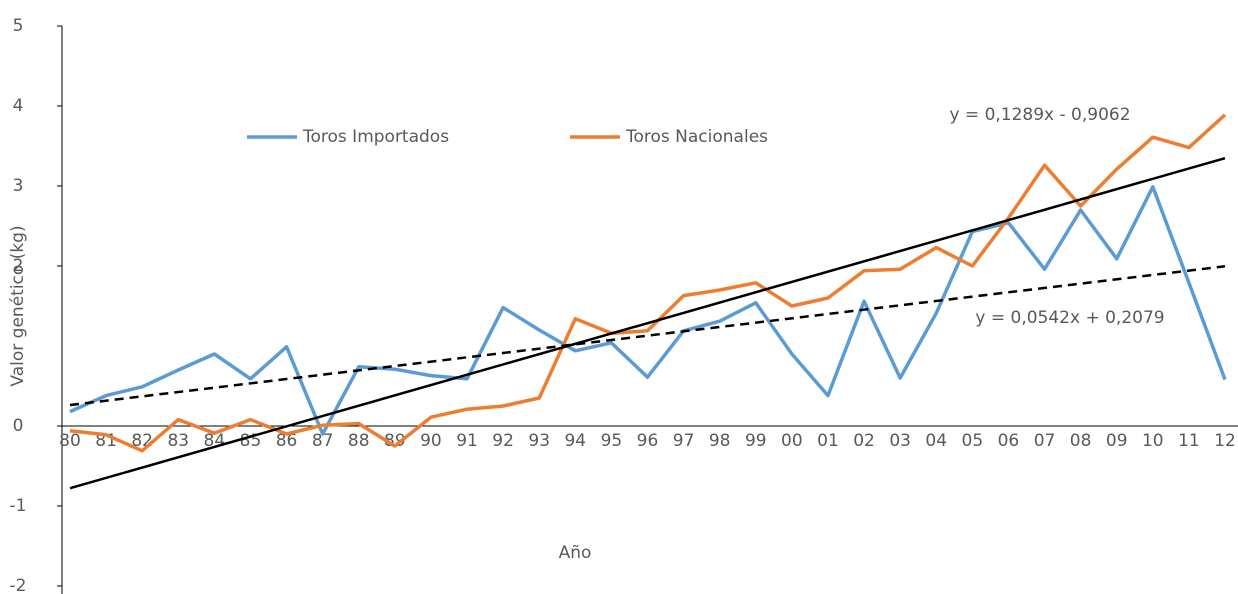 This screenshot has width=1238, height=594. I want to click on x-tick-label: 90, so click(431, 441).